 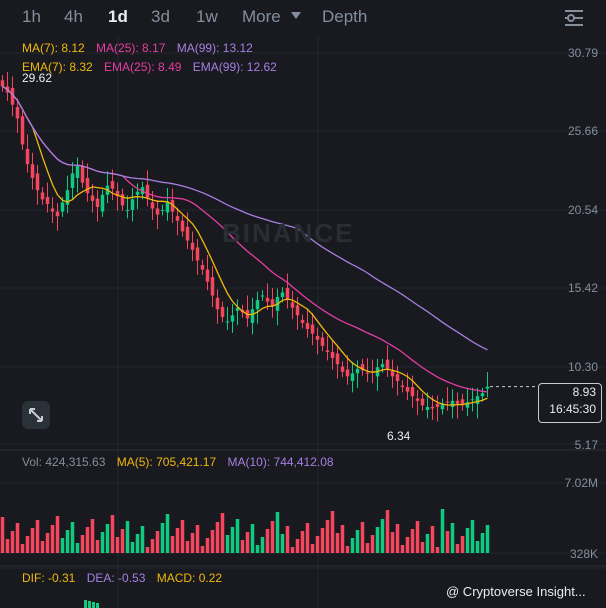 What do you see at coordinates (36, 415) in the screenshot?
I see `expand-button` at bounding box center [36, 415].